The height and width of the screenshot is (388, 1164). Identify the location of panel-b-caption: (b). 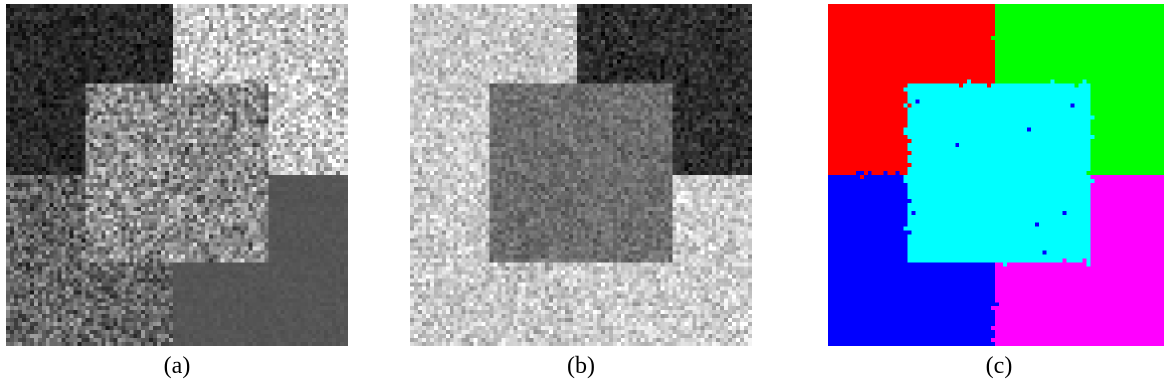
(581, 366).